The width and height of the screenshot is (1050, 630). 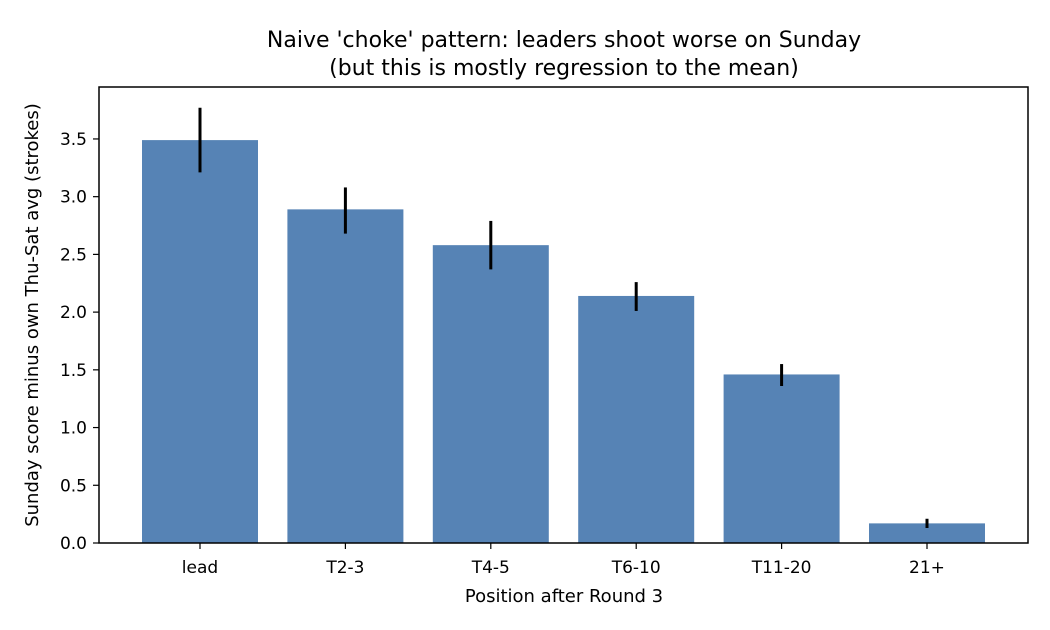 I want to click on y-tick-label: 1.5, so click(x=73, y=371).